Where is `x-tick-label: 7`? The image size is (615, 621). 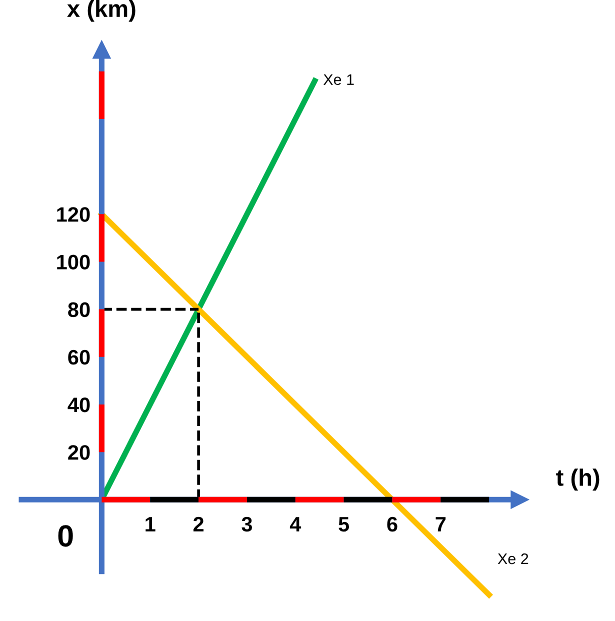
x-tick-label: 7 is located at coordinates (441, 524).